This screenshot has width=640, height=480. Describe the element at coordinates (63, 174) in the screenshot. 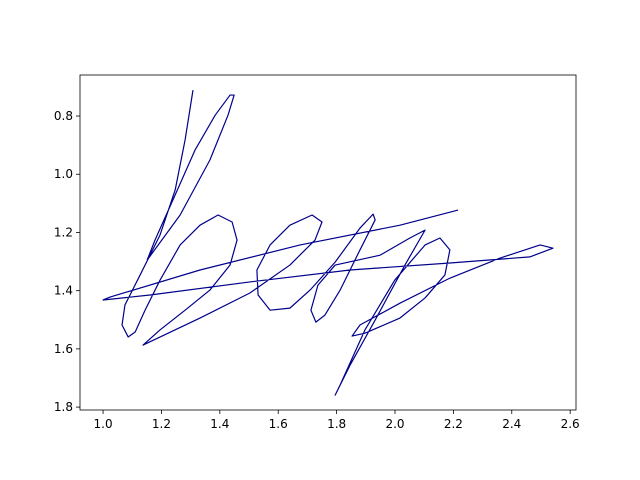

I see `y-tick-label: 1.0` at that location.